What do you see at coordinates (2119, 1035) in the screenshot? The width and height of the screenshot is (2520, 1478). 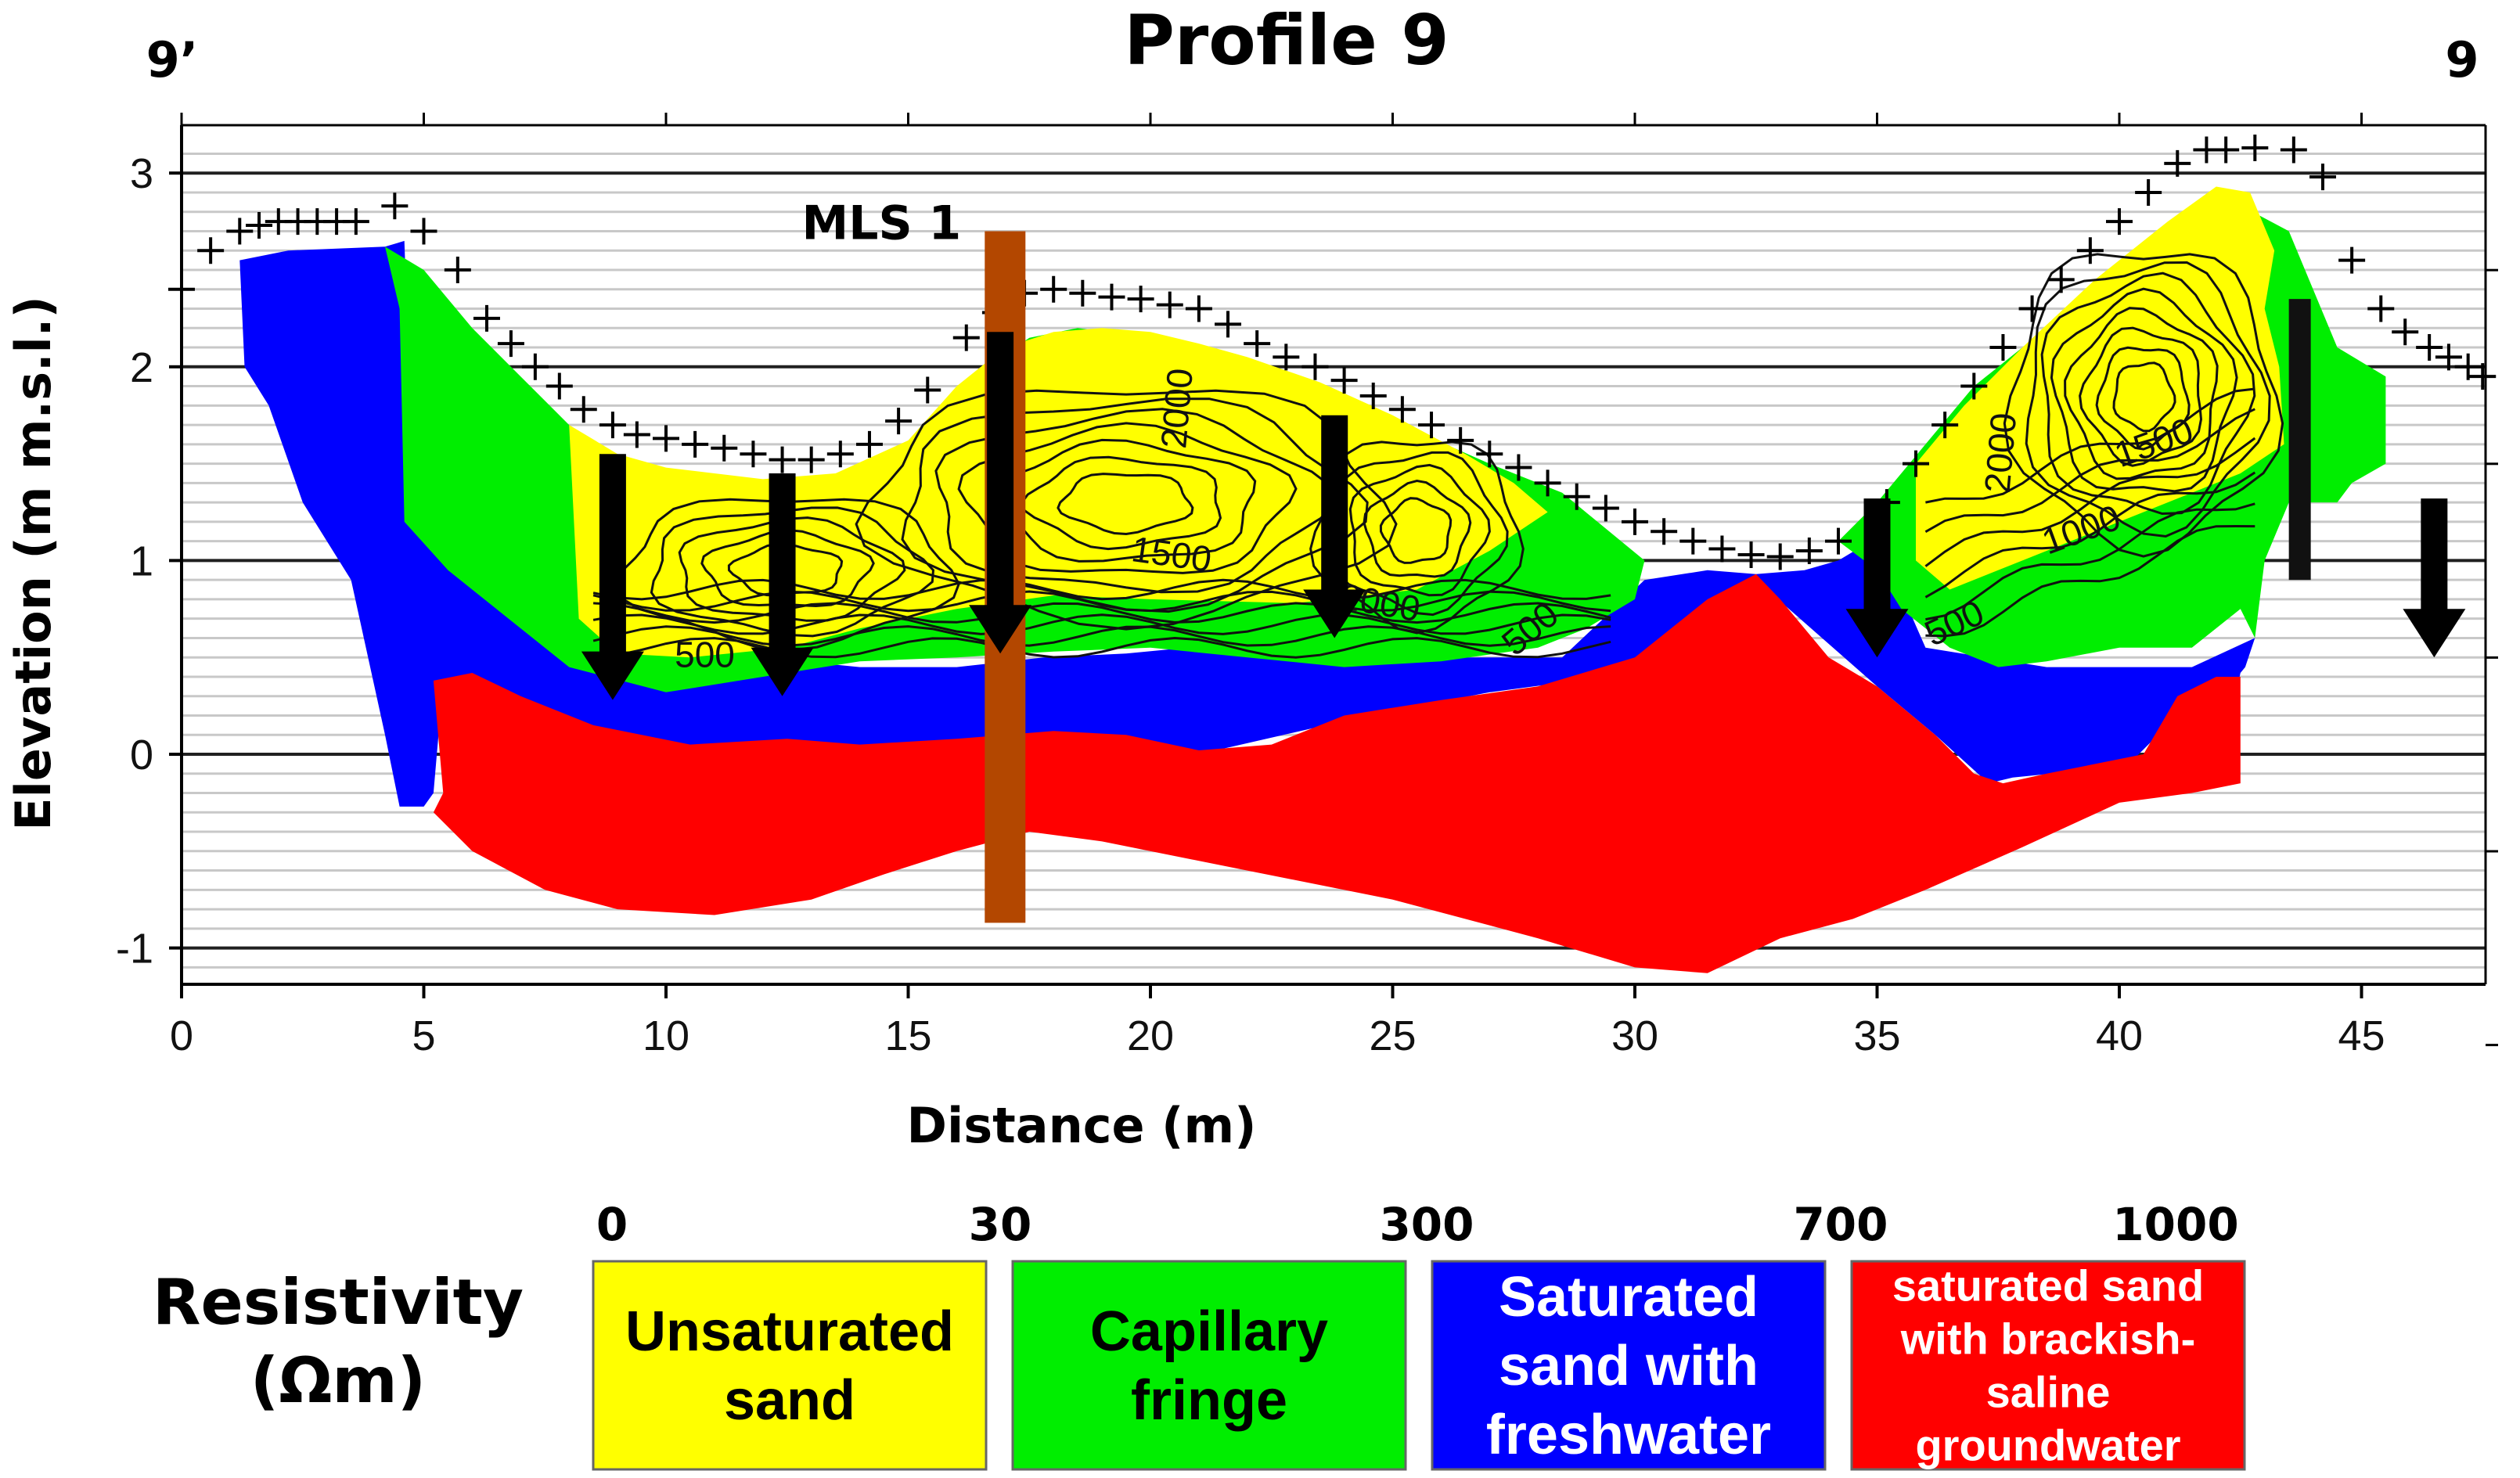 I see `x-tick-label: 40` at bounding box center [2119, 1035].